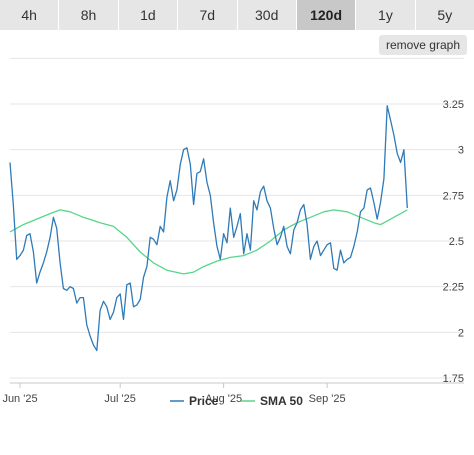  Describe the element at coordinates (223, 399) in the screenshot. I see `x-tick-label: Aug '25` at that location.